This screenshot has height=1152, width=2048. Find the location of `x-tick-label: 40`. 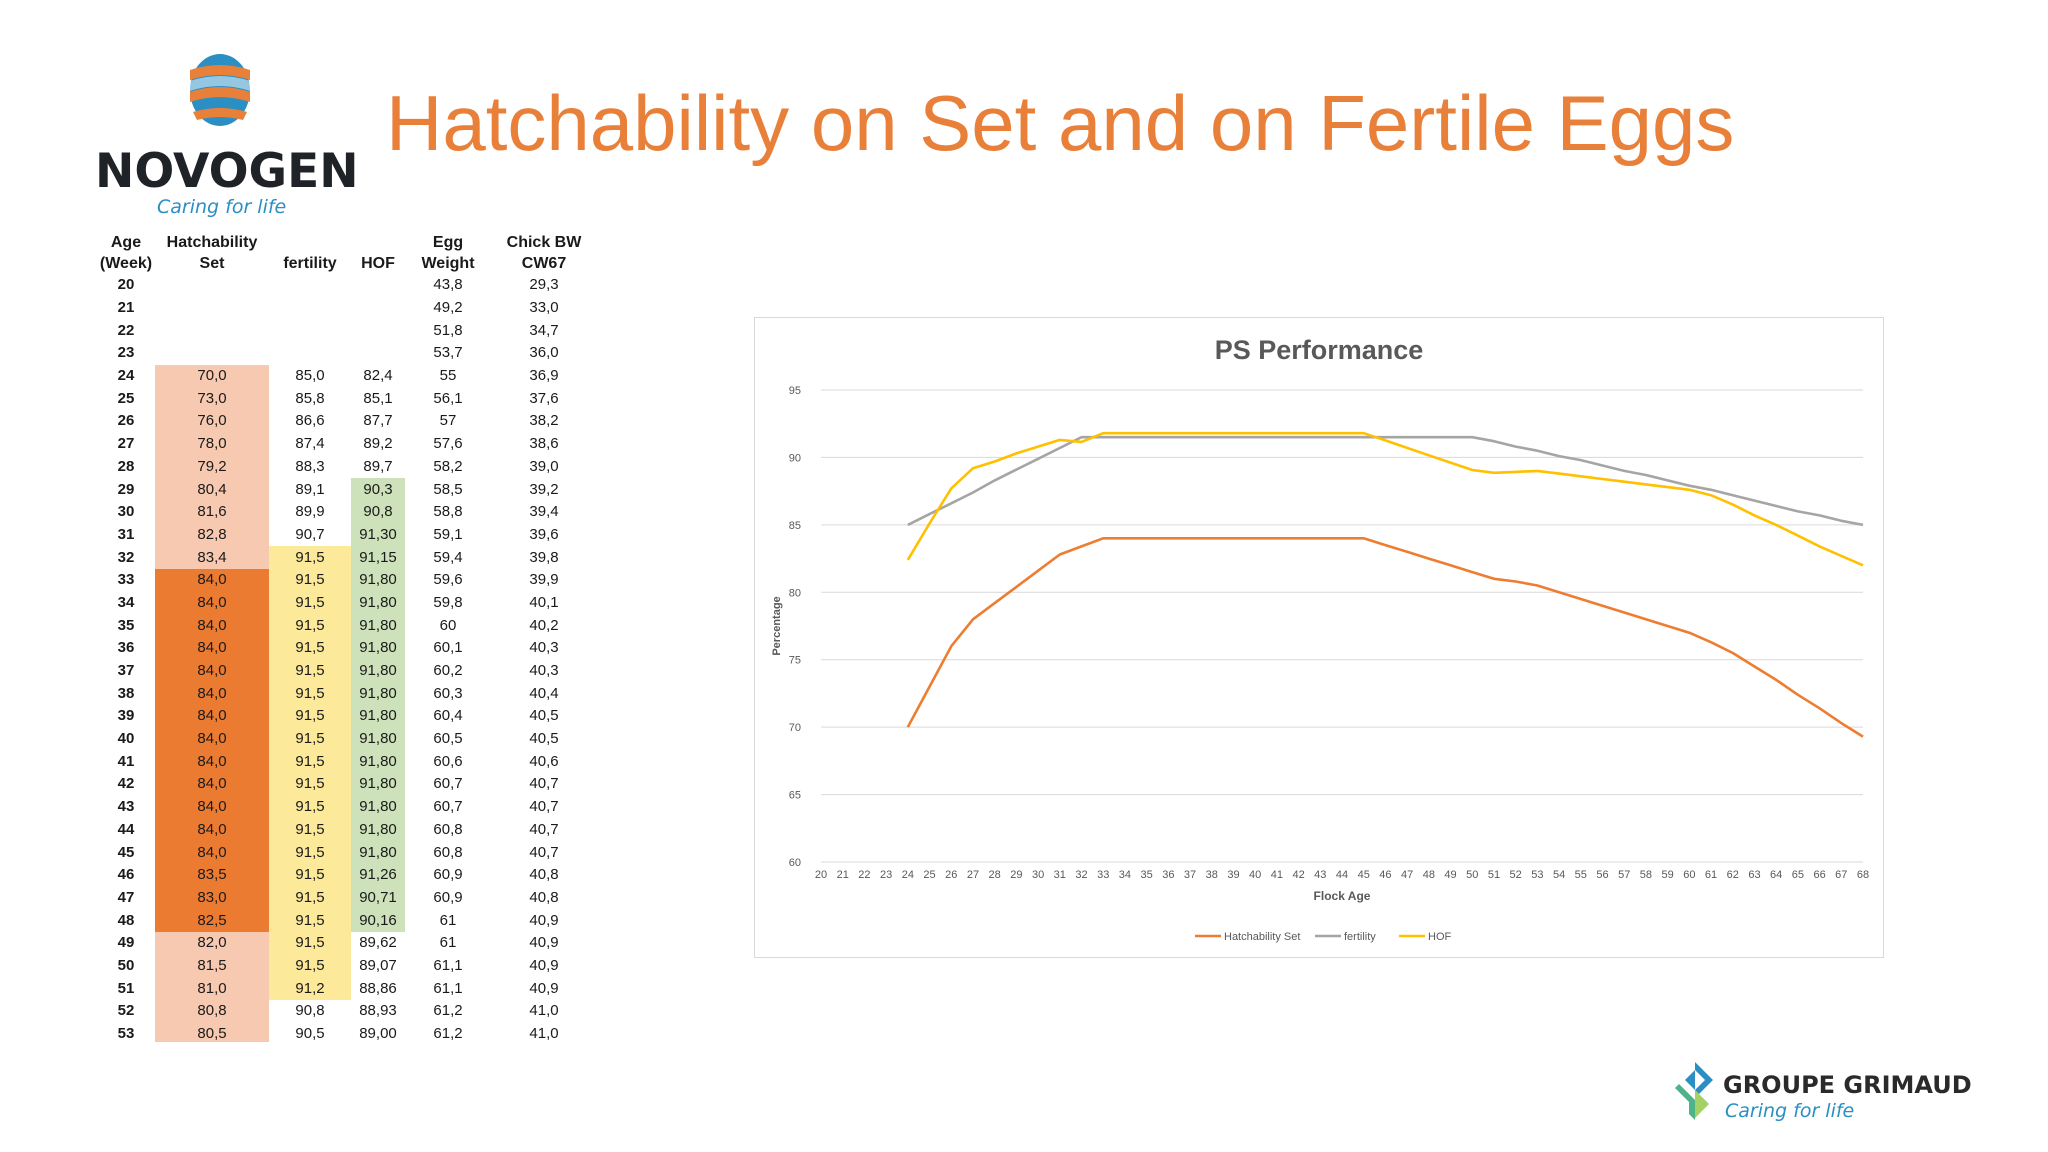

x-tick-label: 40 is located at coordinates (1255, 875).